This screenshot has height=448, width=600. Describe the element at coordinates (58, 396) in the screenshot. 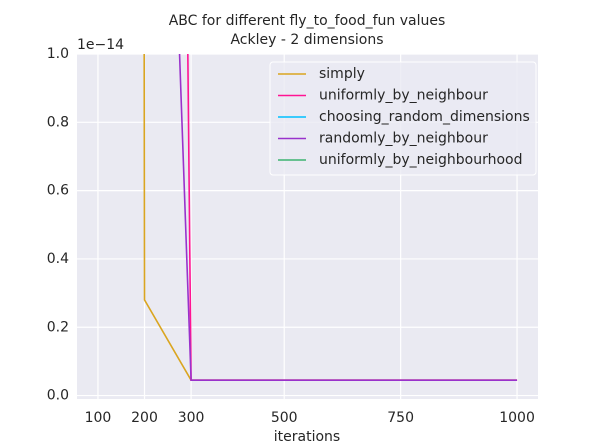

I see `y-tick-label: 0.0` at that location.